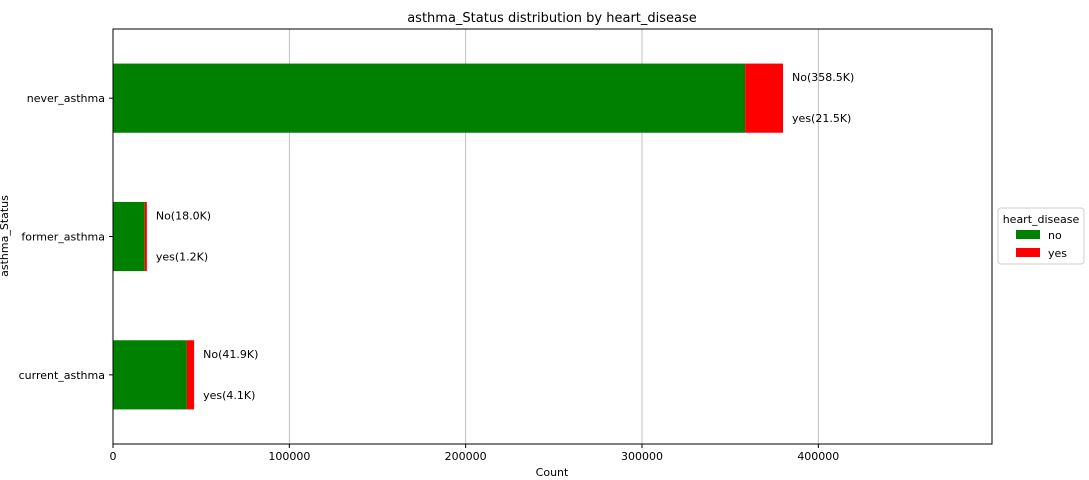 The width and height of the screenshot is (1089, 480). What do you see at coordinates (552, 472) in the screenshot?
I see `x-axis-label: Count` at bounding box center [552, 472].